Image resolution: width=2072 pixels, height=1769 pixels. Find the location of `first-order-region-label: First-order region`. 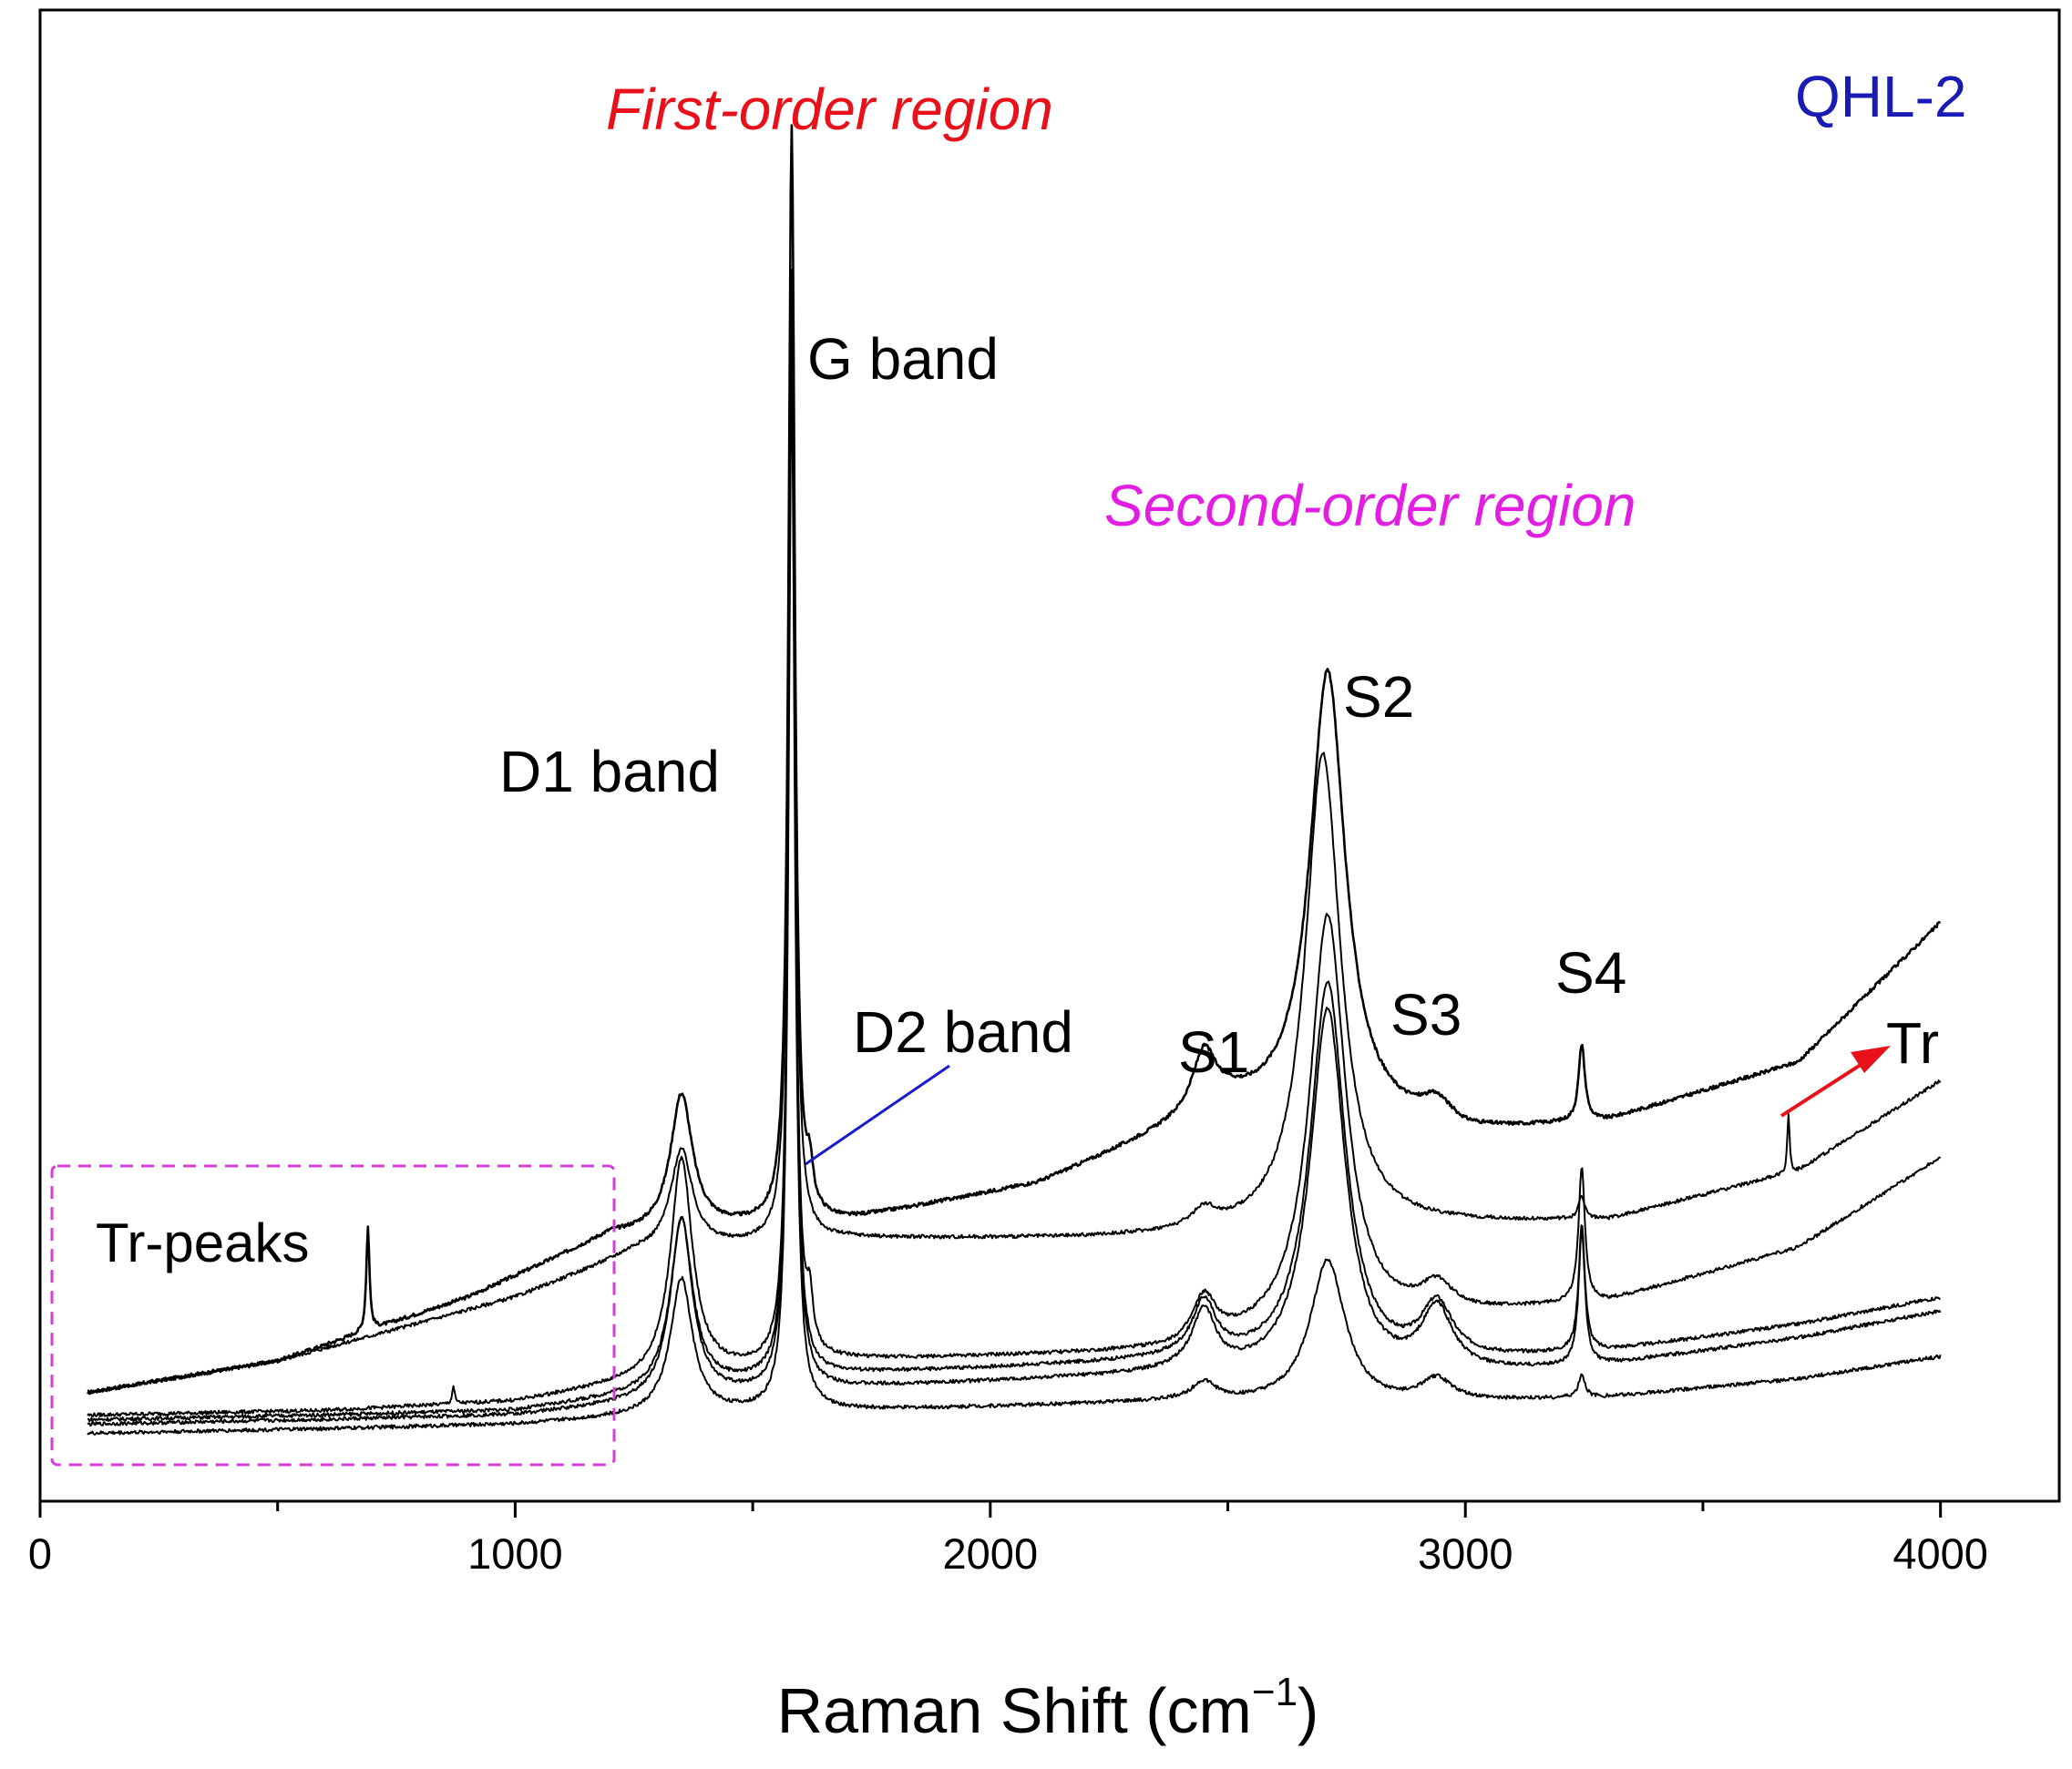

first-order-region-label: First-order region is located at coordinates (829, 109).